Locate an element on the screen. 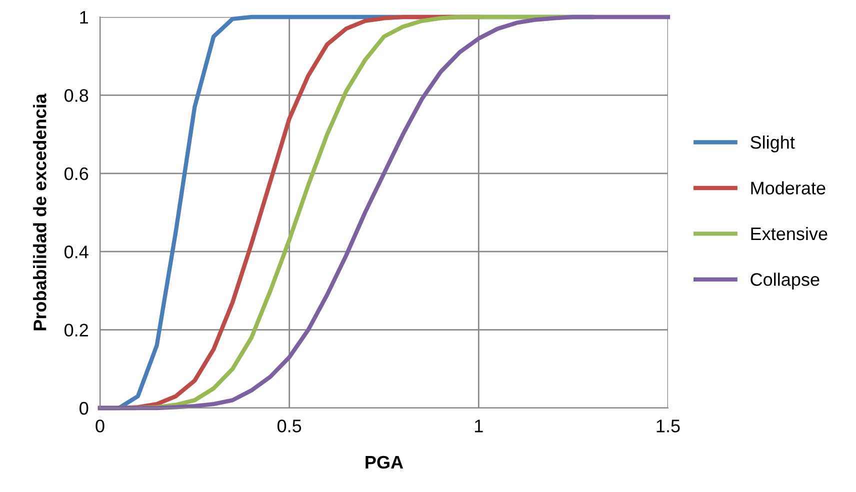 The width and height of the screenshot is (856, 492). x-tick-label: 1.5 is located at coordinates (668, 426).